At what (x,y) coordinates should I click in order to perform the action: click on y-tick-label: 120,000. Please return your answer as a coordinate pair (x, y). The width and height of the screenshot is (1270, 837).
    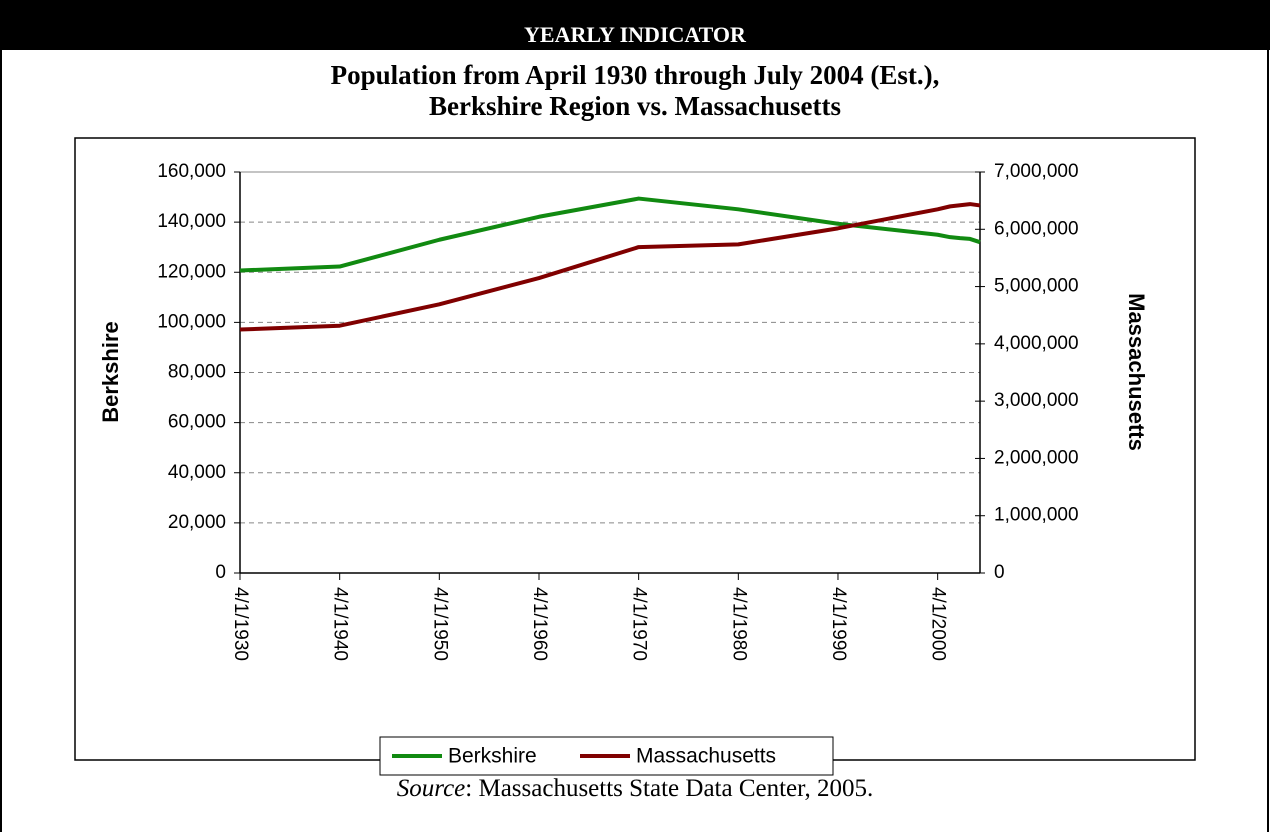
    Looking at the image, I should click on (191, 271).